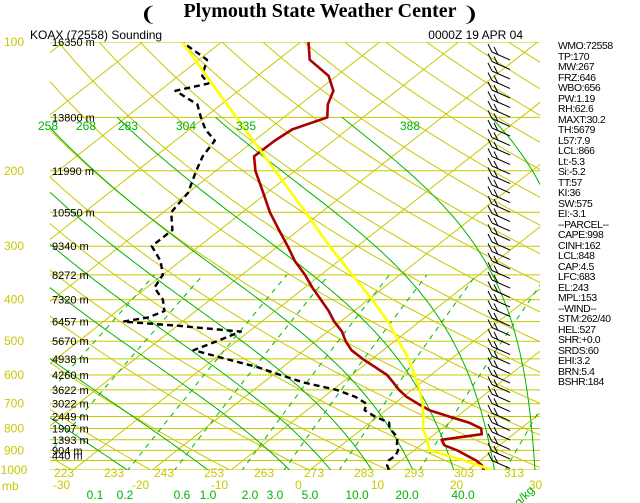  I want to click on mixing-ratio-label: 2.0, so click(250, 495).